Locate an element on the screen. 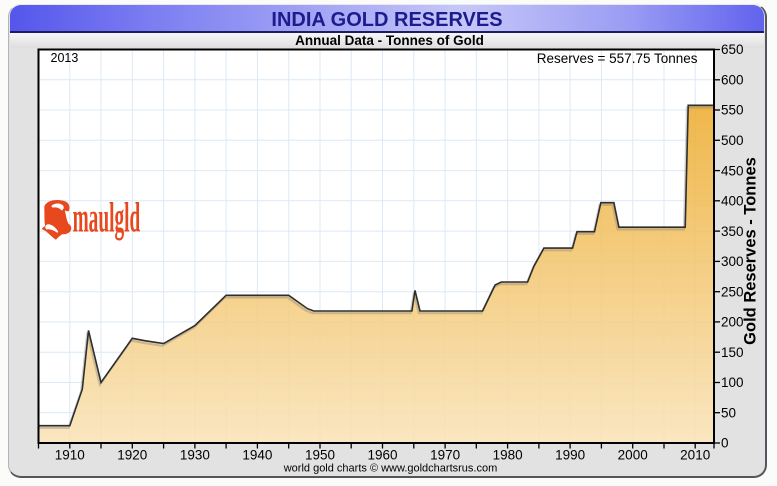  svg-text: 1970 is located at coordinates (445, 455).